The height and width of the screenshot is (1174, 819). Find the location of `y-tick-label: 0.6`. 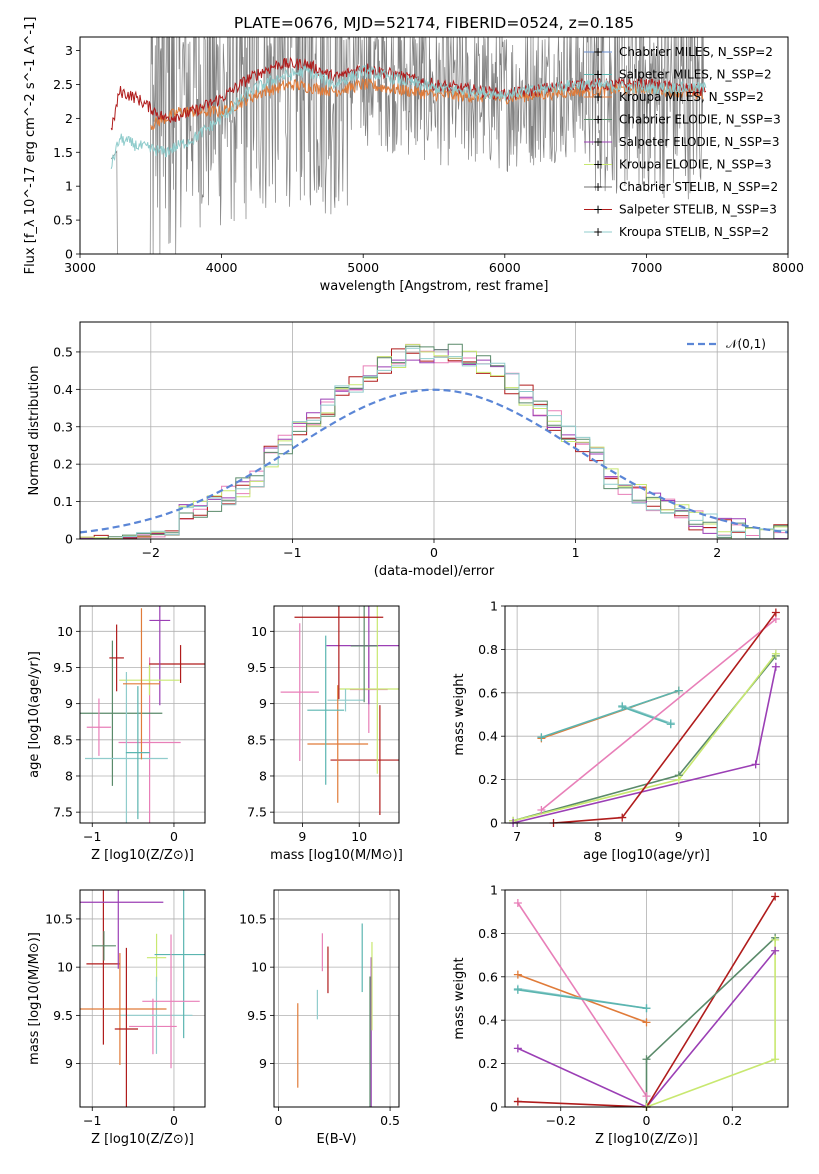

y-tick-label: 0.6 is located at coordinates (488, 692).